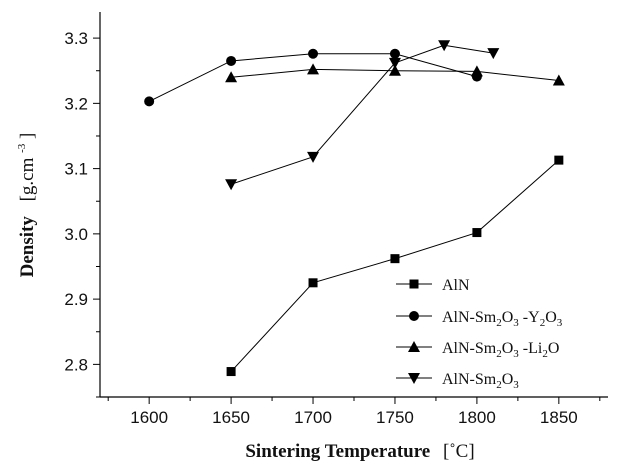 The width and height of the screenshot is (623, 467). What do you see at coordinates (76, 38) in the screenshot?
I see `y-tick-label: 3.3` at bounding box center [76, 38].